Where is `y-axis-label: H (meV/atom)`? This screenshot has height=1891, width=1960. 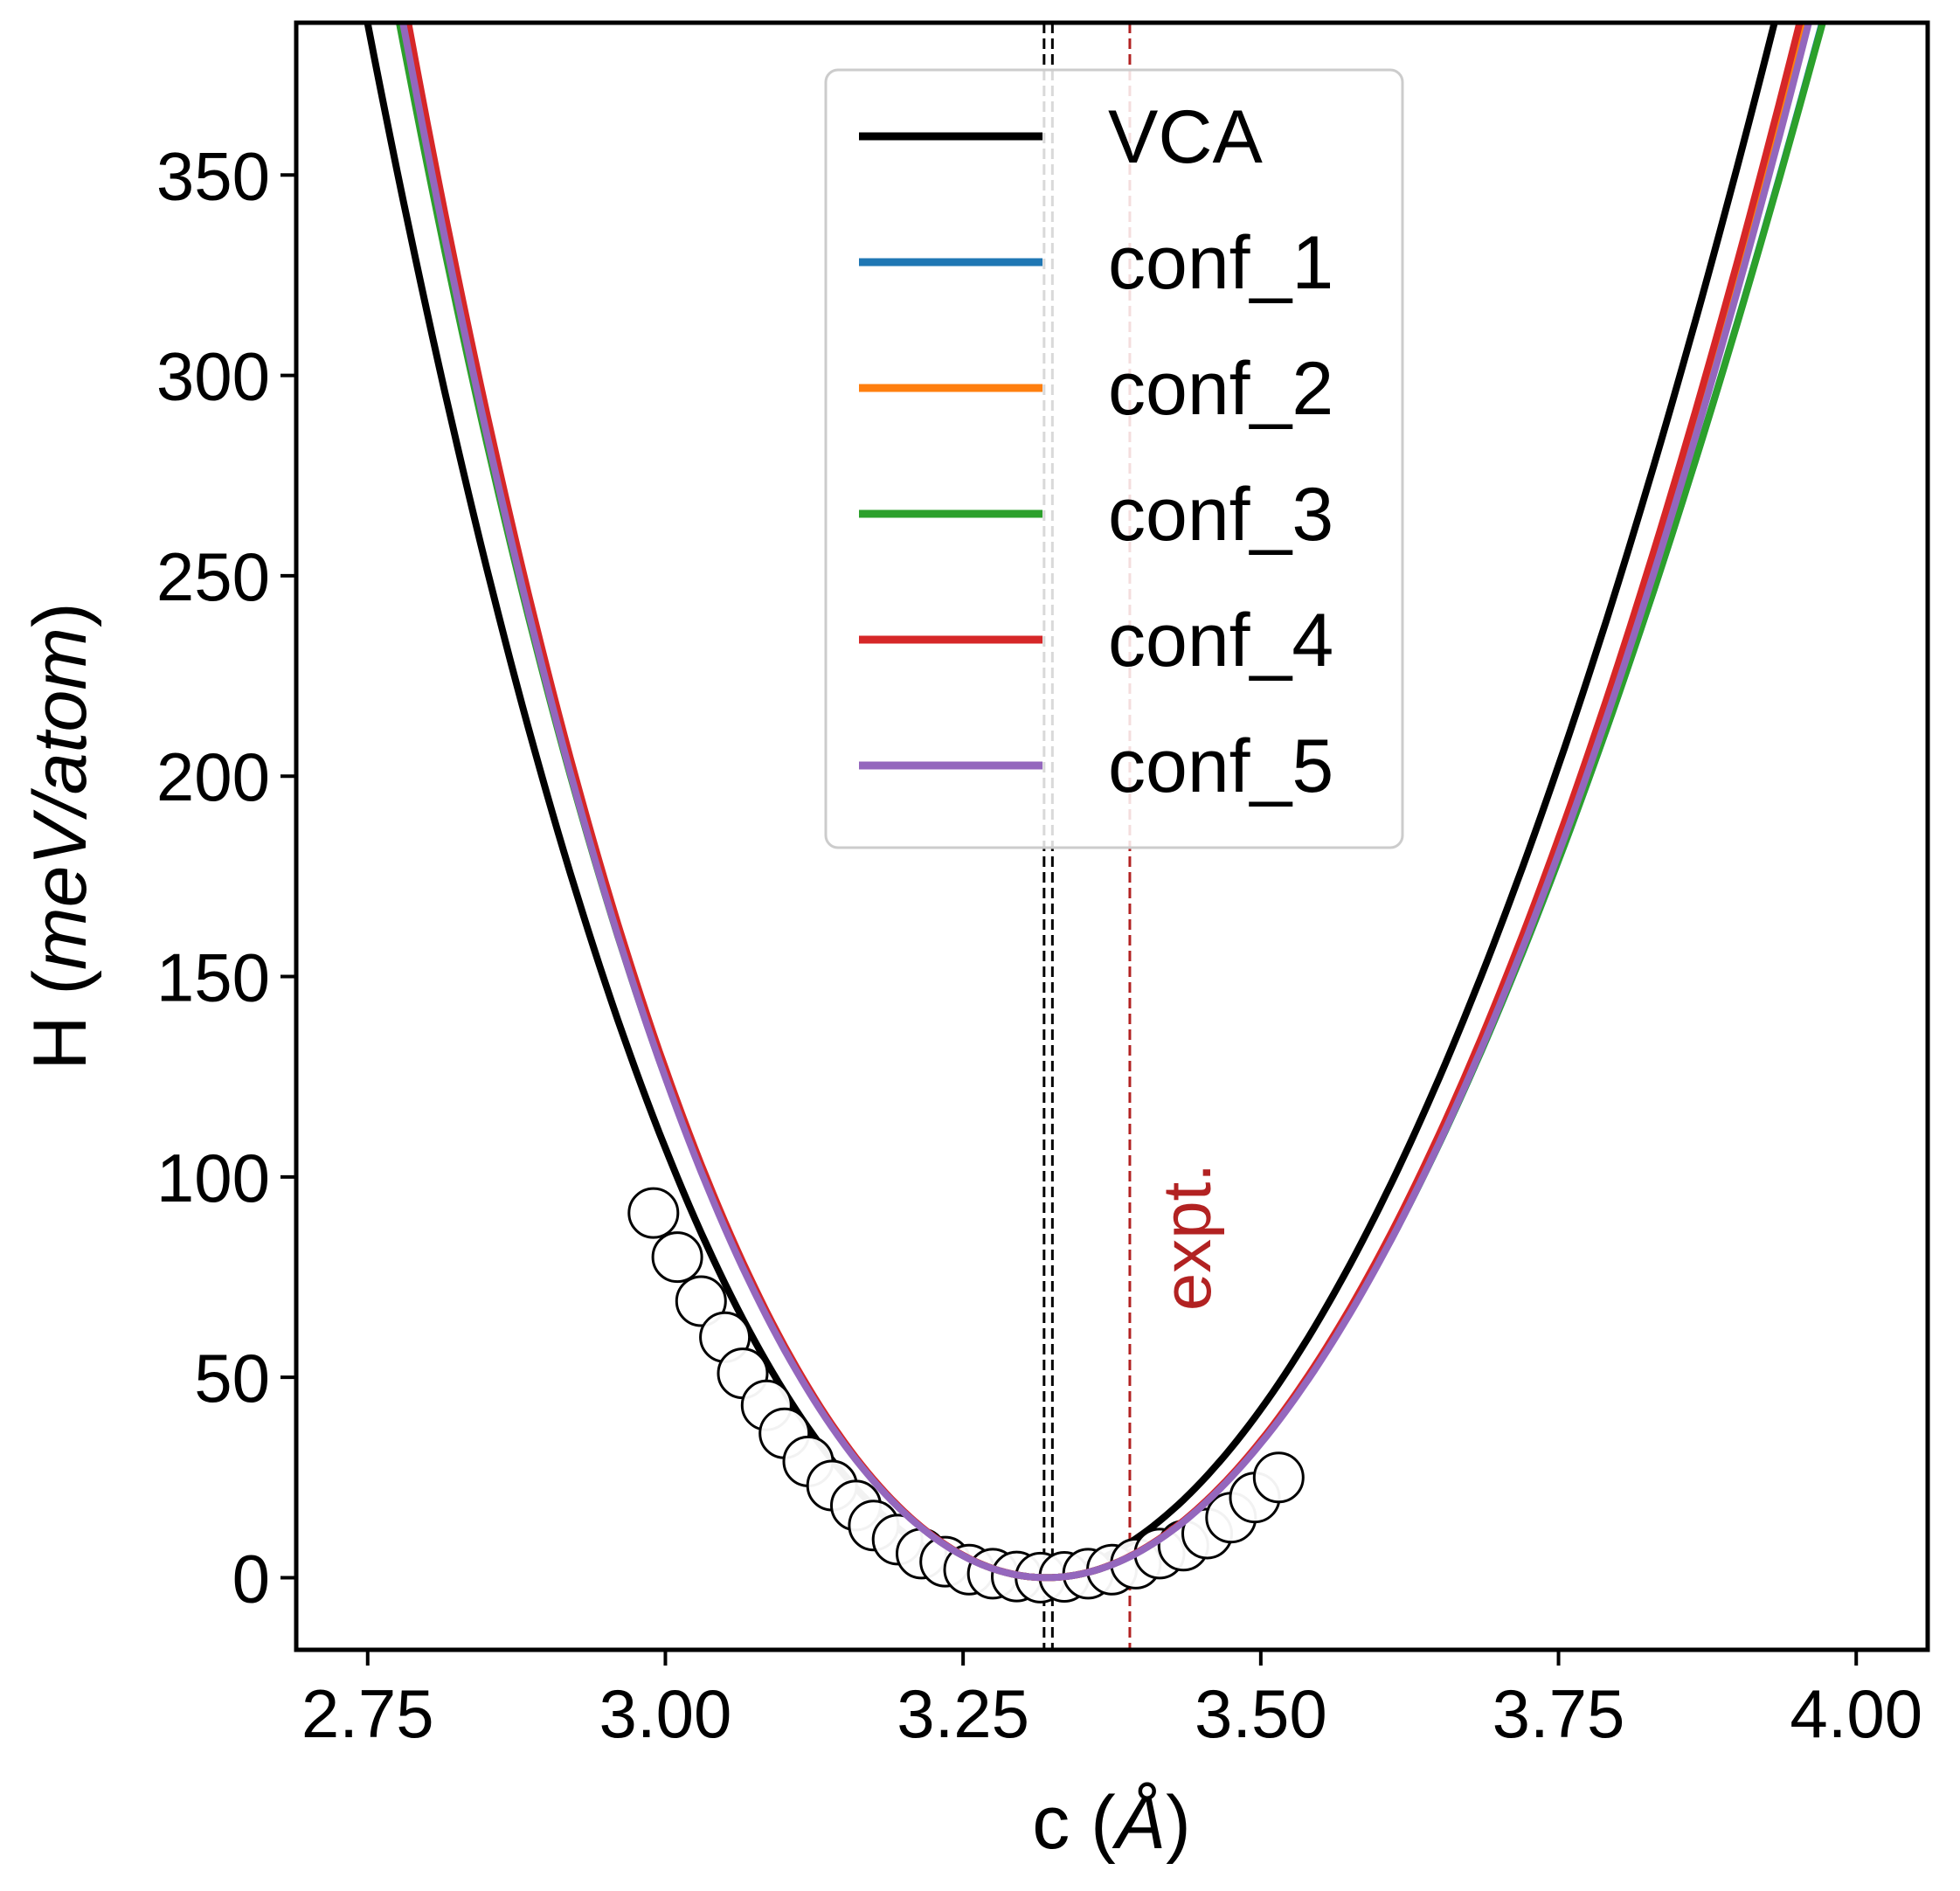 y-axis-label: H (meV/atom) is located at coordinates (60, 836).